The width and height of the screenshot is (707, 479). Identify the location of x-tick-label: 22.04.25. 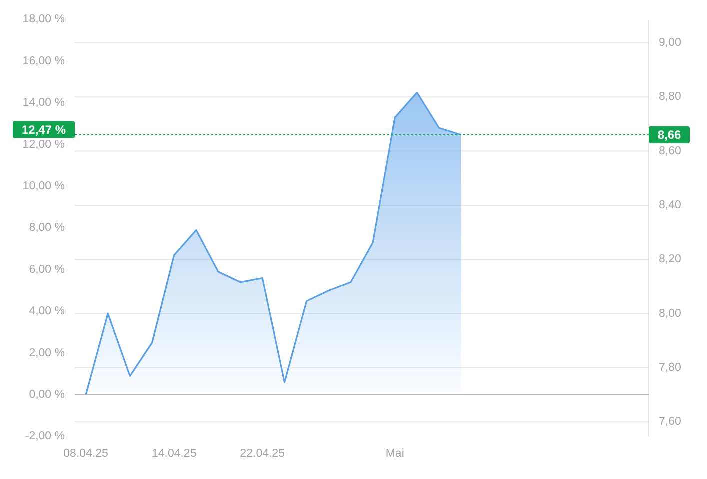
(263, 454).